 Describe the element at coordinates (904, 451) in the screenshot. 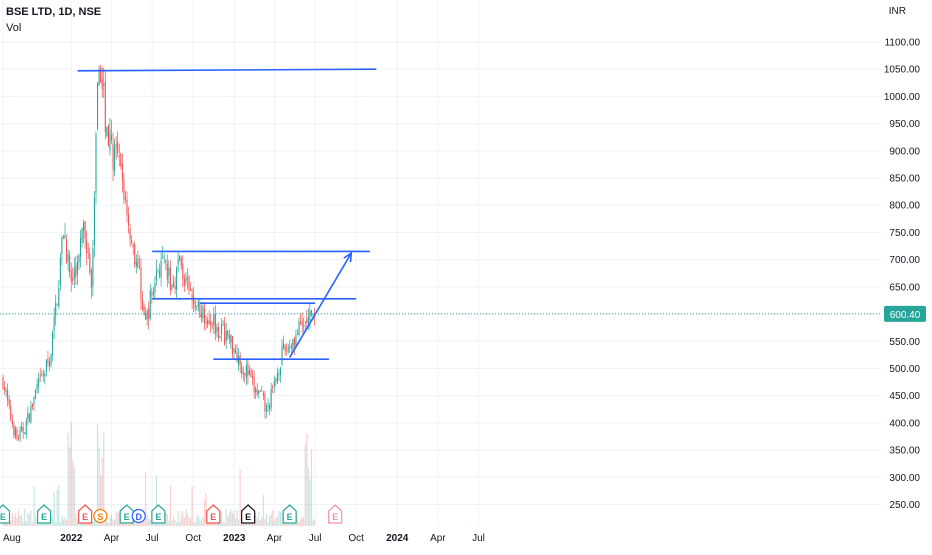

I see `y-tick-label: 350.00` at that location.